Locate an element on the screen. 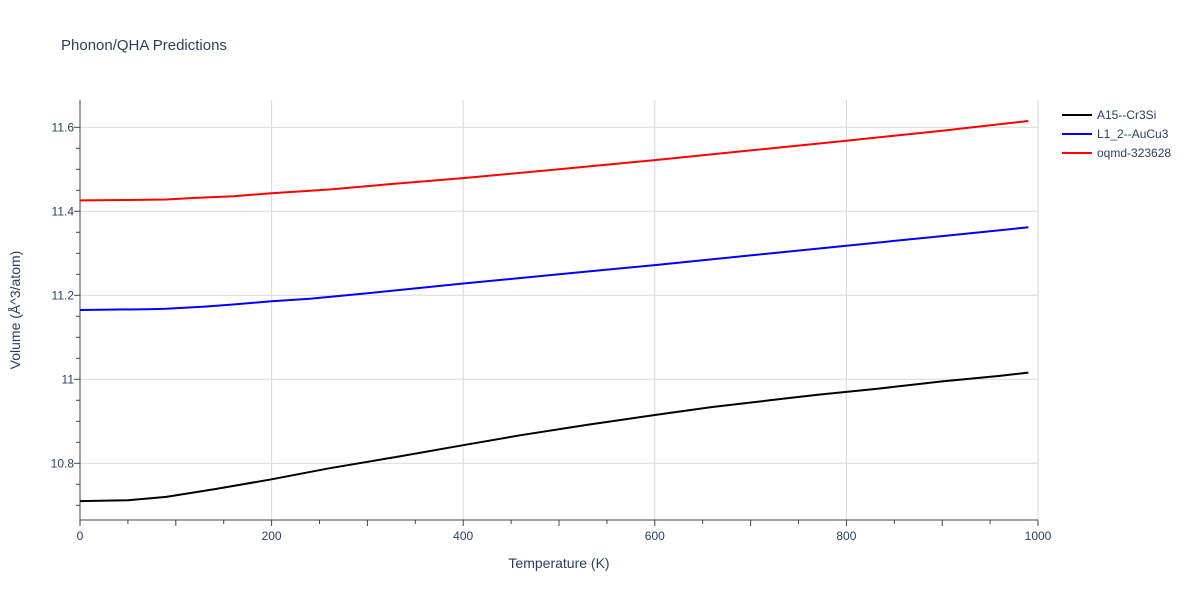 Image resolution: width=1200 pixels, height=600 pixels. chart-title: Phonon/QHA Predictions is located at coordinates (144, 45).